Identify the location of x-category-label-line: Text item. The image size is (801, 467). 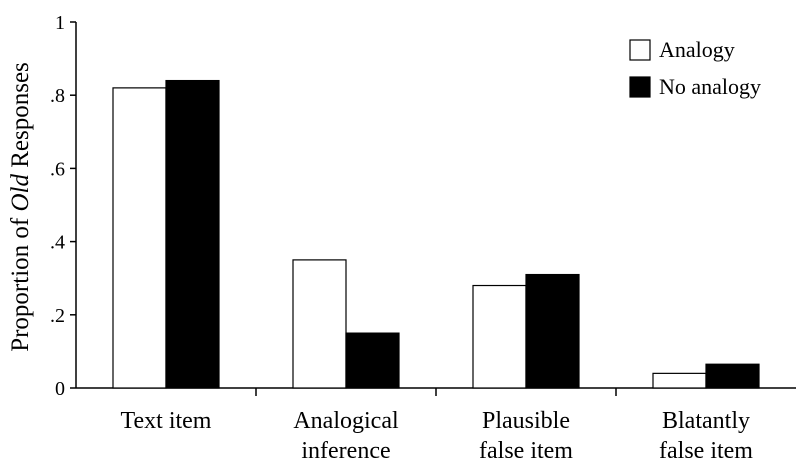
(166, 421).